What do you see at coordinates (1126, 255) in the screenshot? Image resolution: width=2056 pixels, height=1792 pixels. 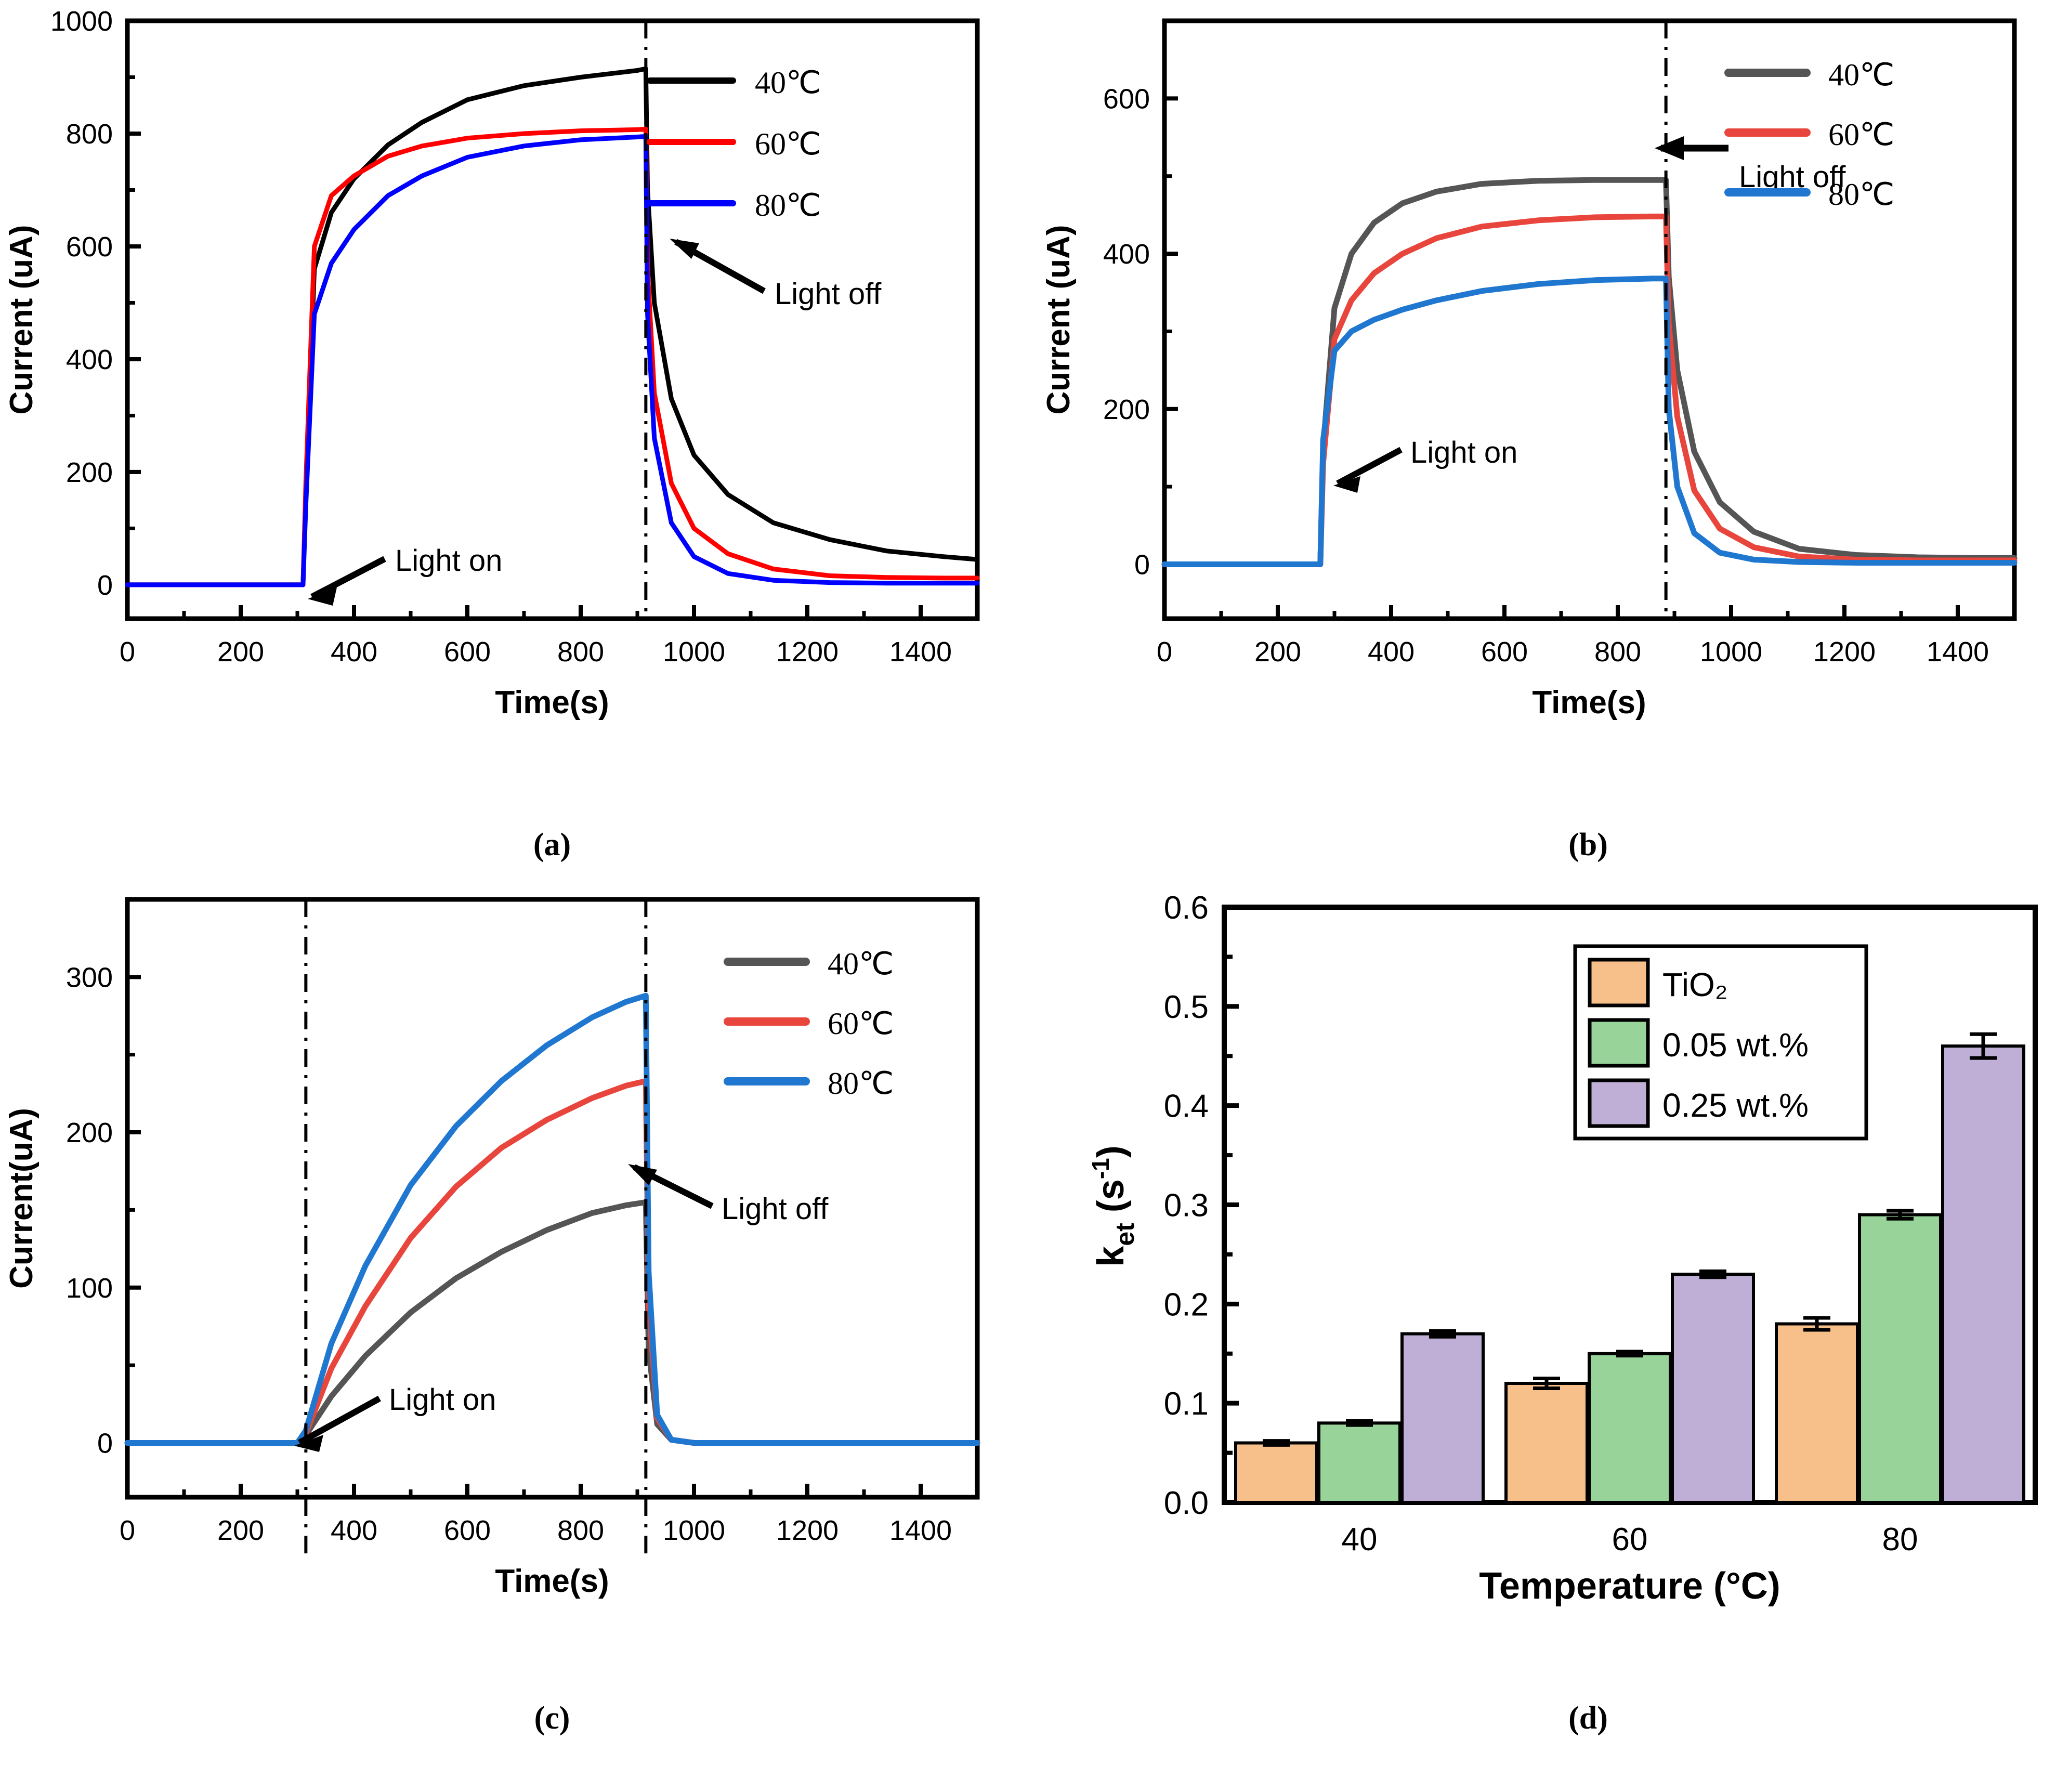 I see `panel-b-ytick-400: 400` at bounding box center [1126, 255].